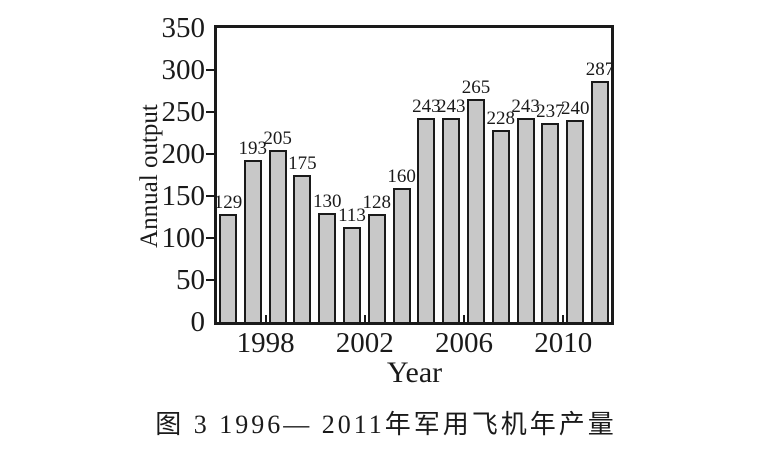 The height and width of the screenshot is (467, 772). Describe the element at coordinates (451, 220) in the screenshot. I see `bar-2005` at that location.